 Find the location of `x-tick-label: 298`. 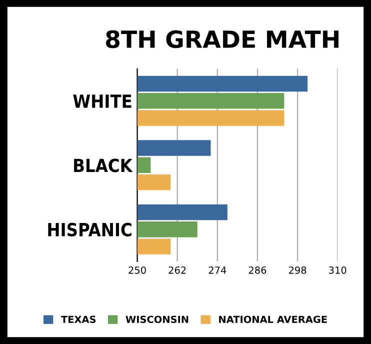

x-tick-label: 298 is located at coordinates (297, 270).